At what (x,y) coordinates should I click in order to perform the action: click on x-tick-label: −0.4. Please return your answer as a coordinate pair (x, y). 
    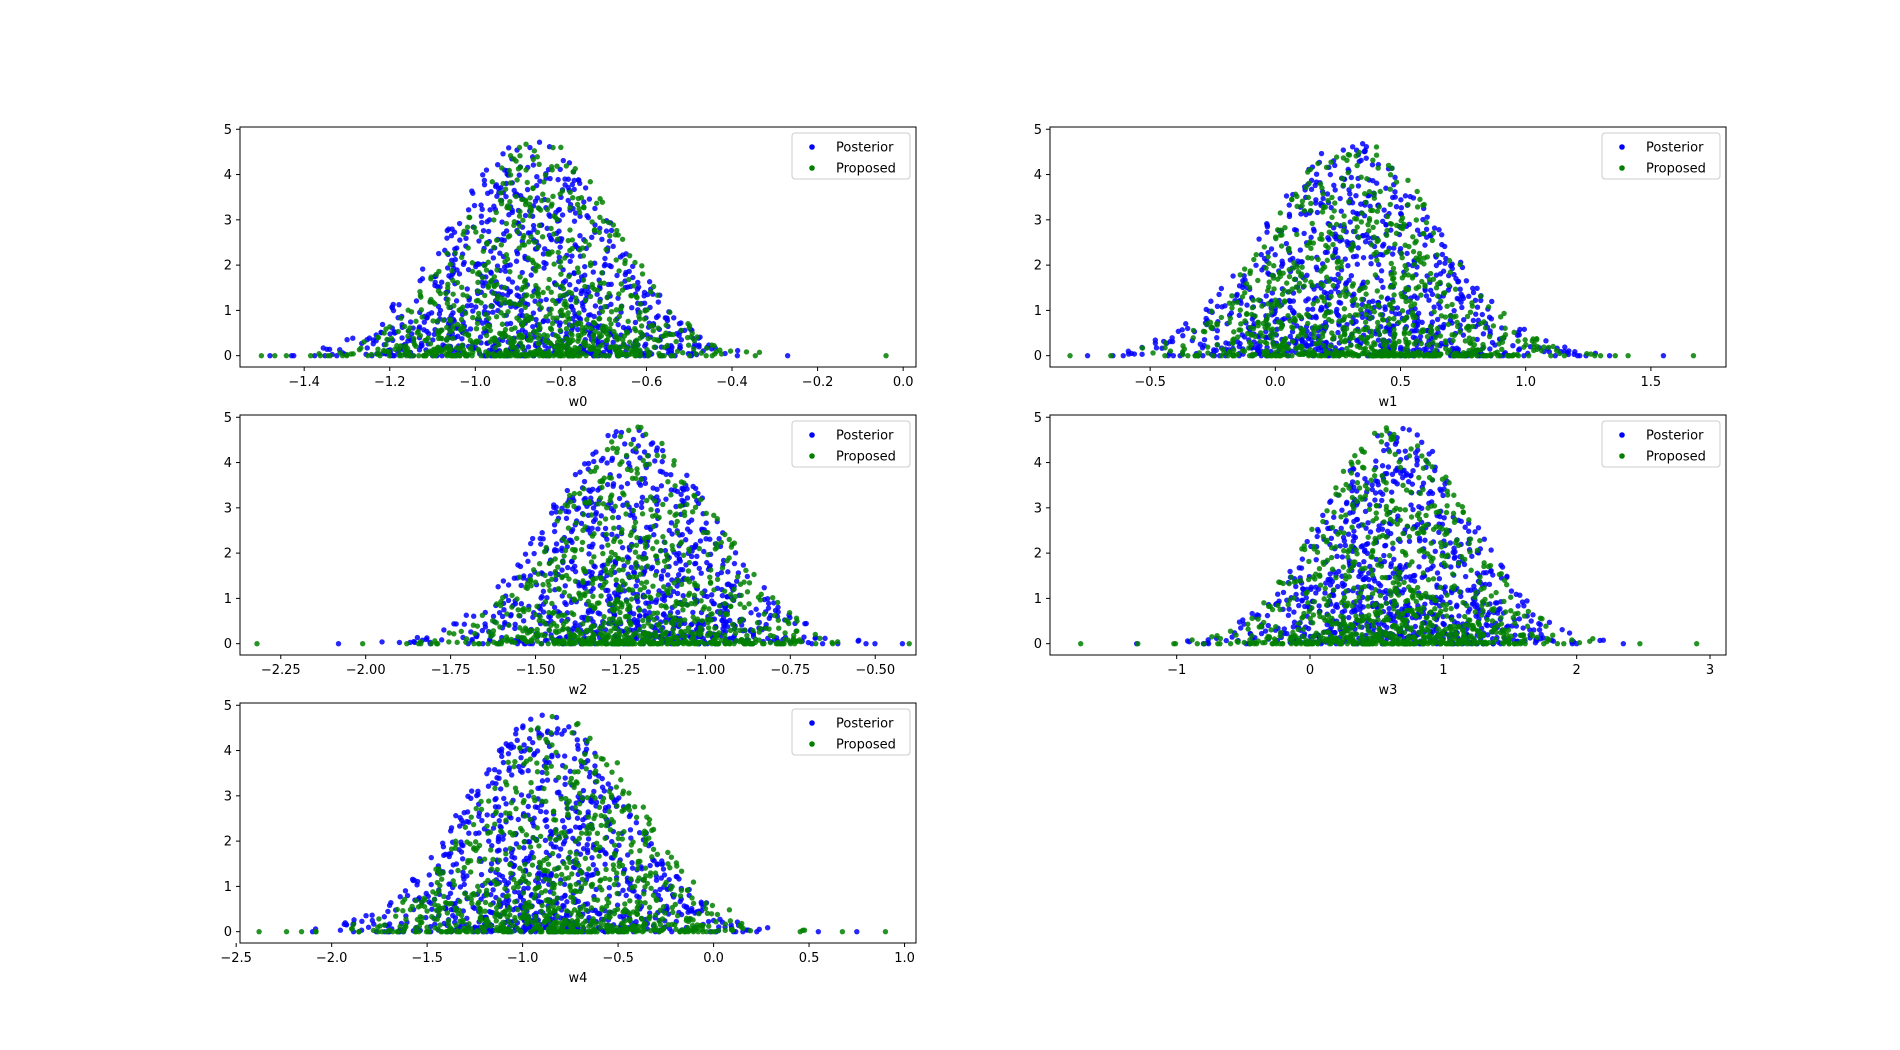
    Looking at the image, I should click on (732, 382).